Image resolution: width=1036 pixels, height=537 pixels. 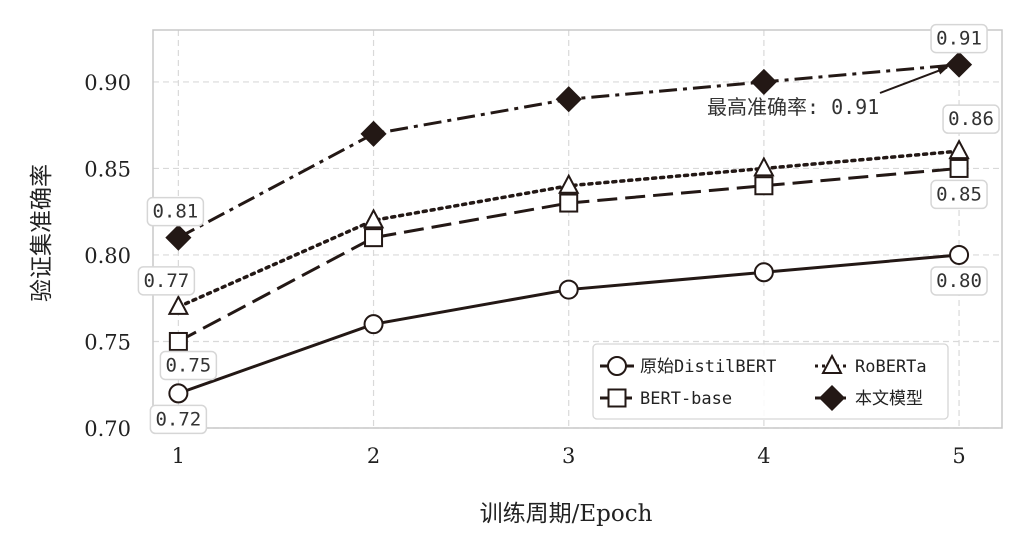 I want to click on y-axis-title: 验证集准确率, so click(x=42, y=233).